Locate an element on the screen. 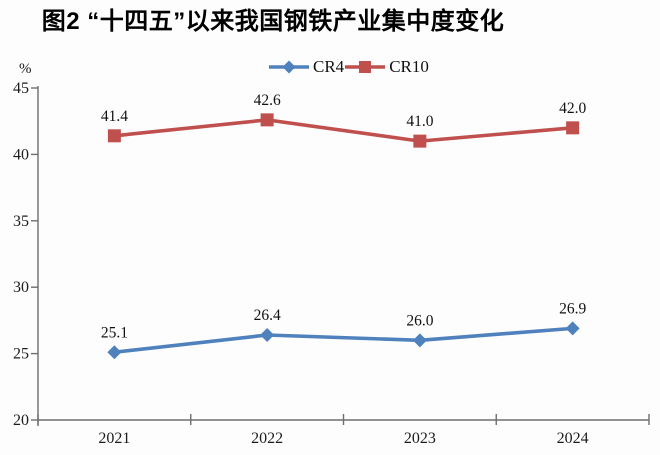  y-tick-label: 30 is located at coordinates (21, 287).